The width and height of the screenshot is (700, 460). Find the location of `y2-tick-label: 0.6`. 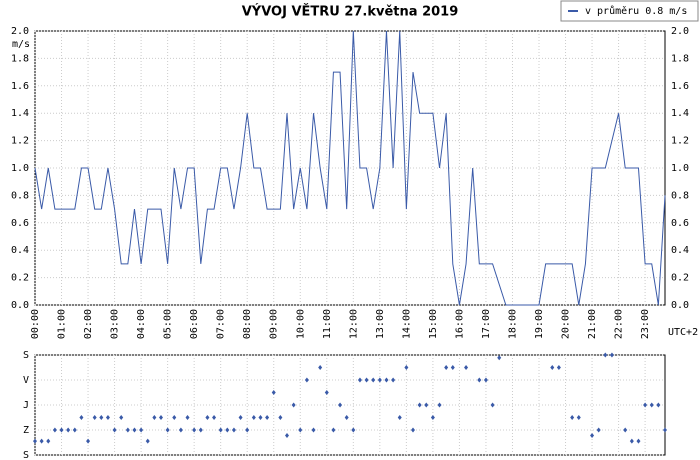

y2-tick-label: 0.6 is located at coordinates (680, 223).